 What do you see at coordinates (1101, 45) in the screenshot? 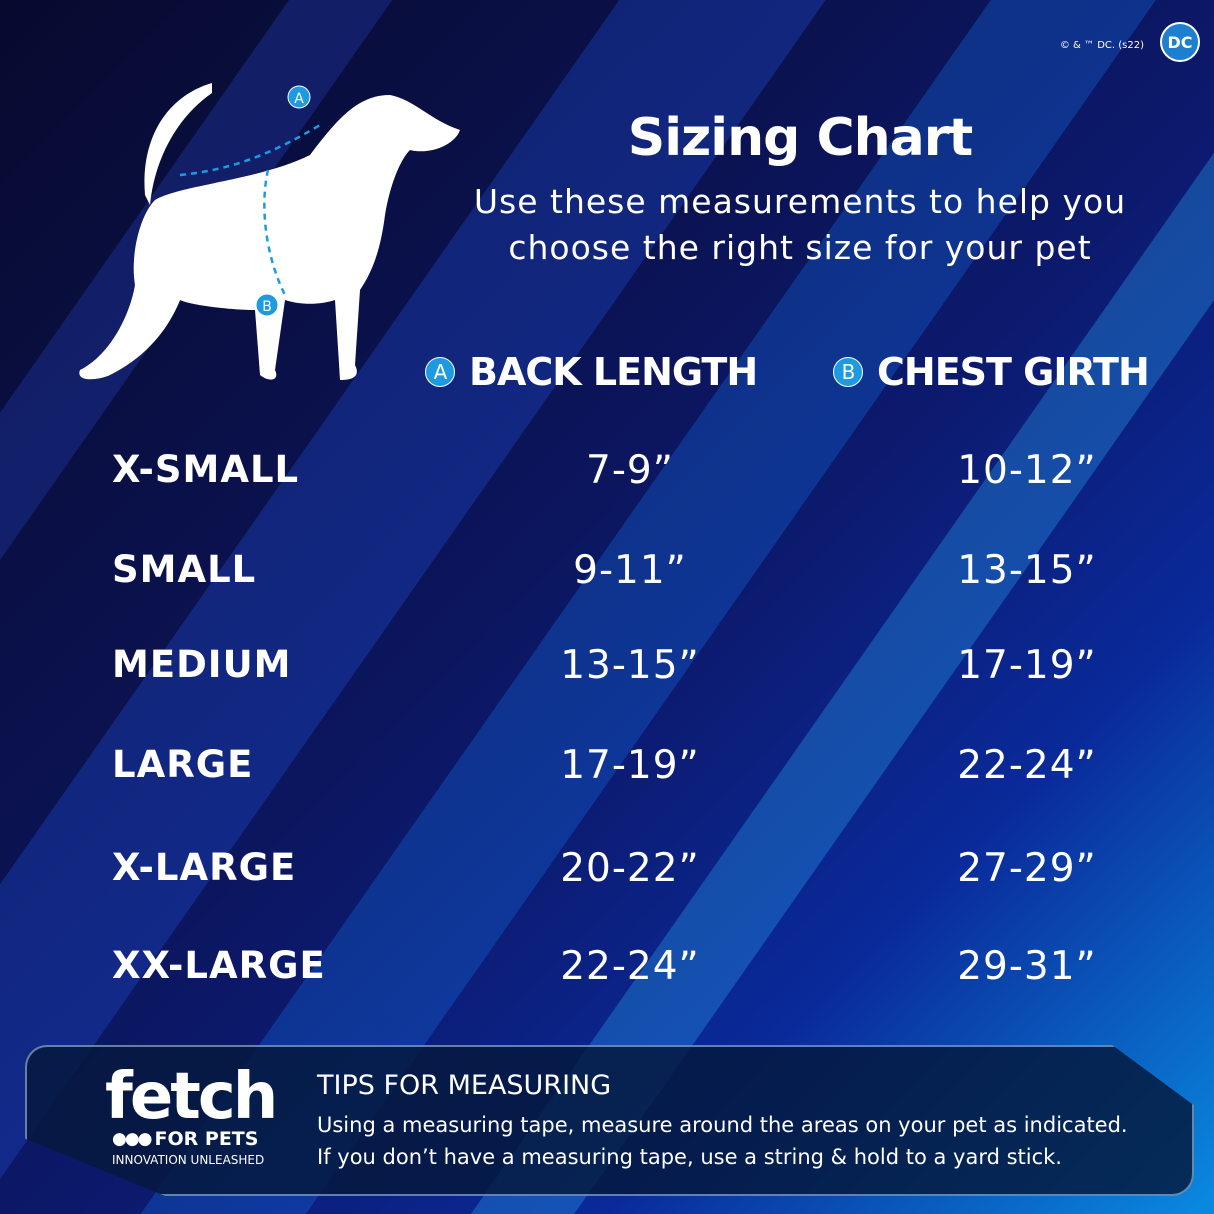
I see `copyright-text: © & ™ DC. (s22)` at bounding box center [1101, 45].